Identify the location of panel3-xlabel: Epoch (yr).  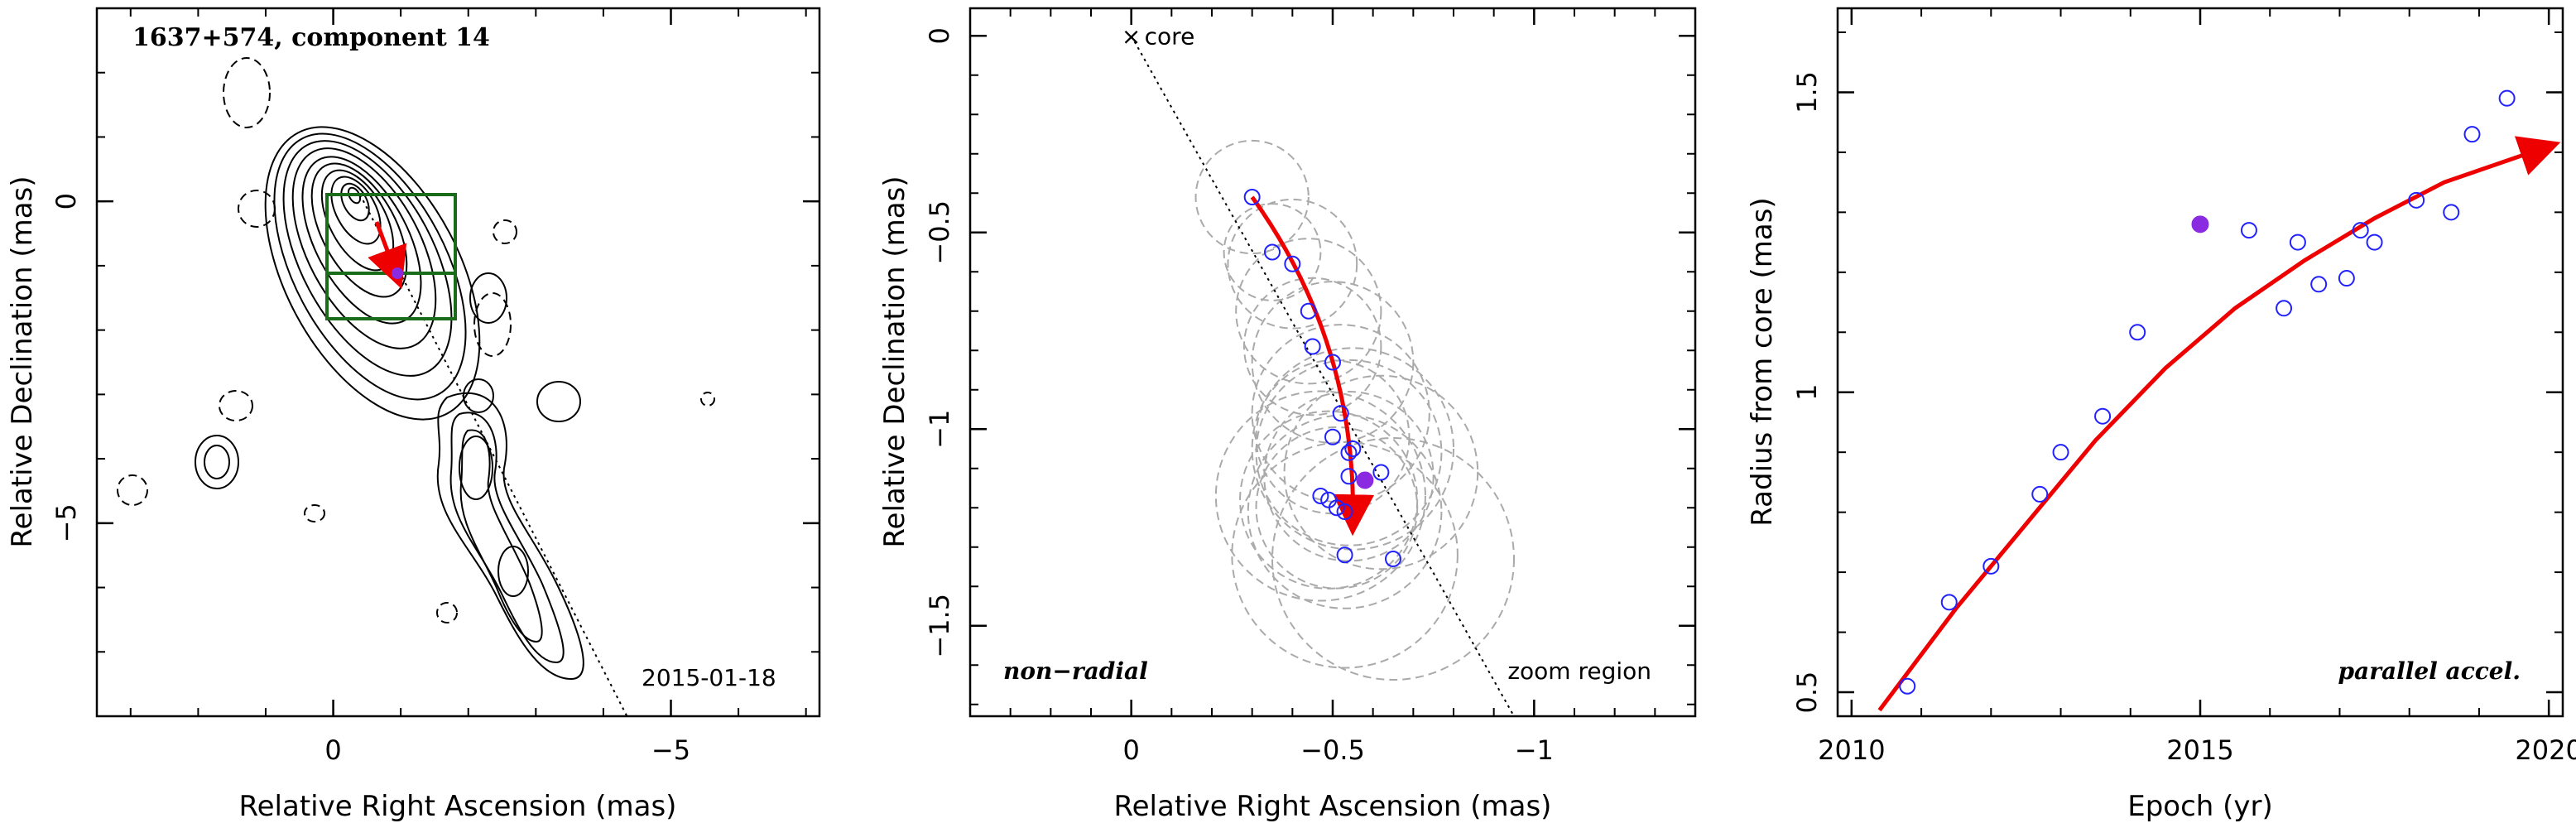
(2200, 806).